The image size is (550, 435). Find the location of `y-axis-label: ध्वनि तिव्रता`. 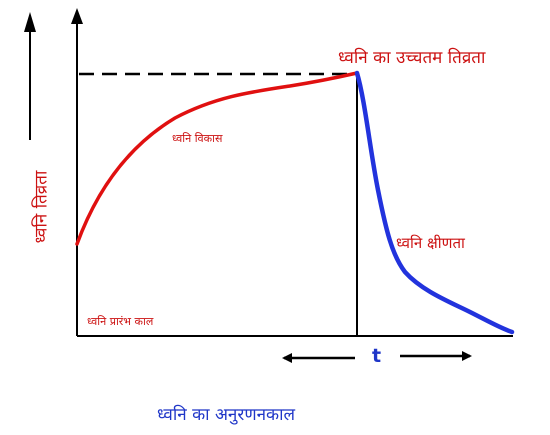

y-axis-label: ध्वनि तिव्रता is located at coordinates (41, 207).